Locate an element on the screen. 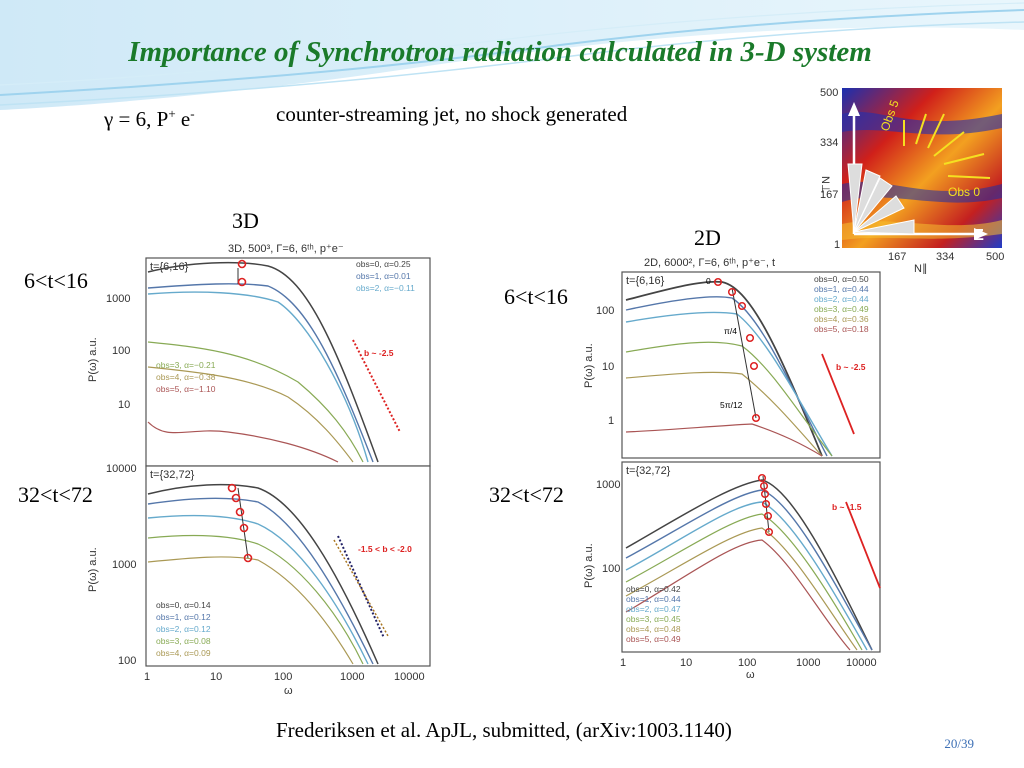 The image size is (1024, 768). plot-3d-xtick-3: 1000 is located at coordinates (352, 677).